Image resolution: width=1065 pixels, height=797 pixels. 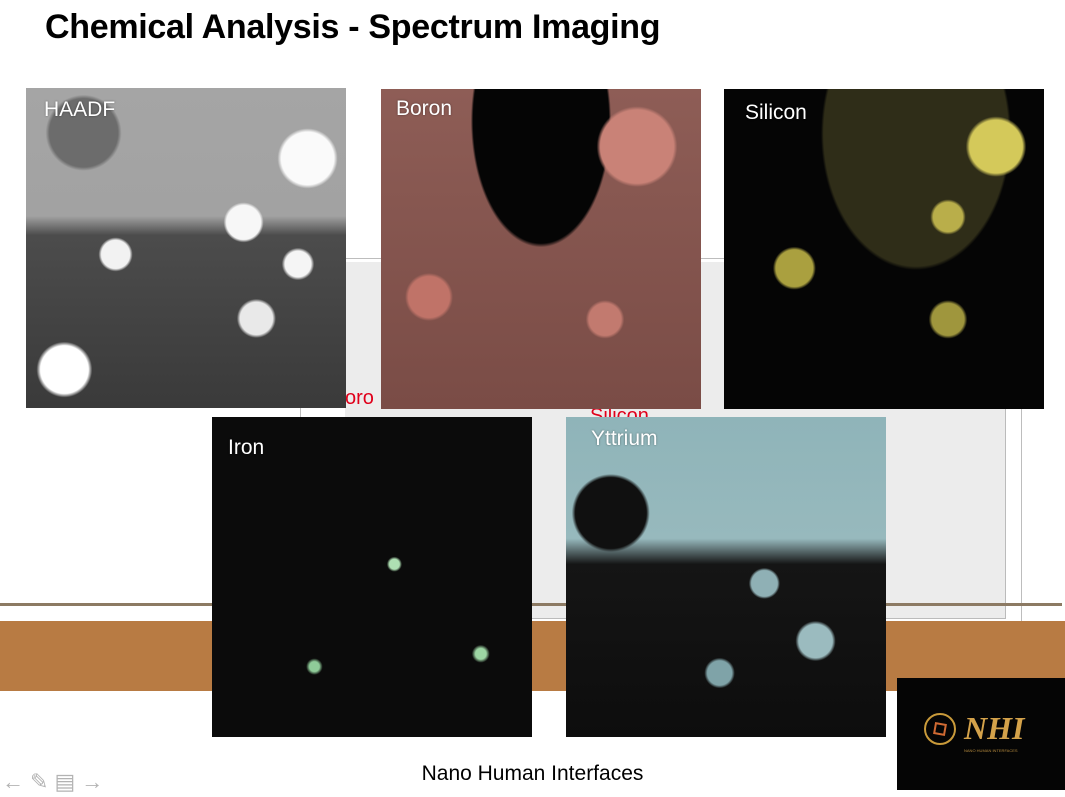 What do you see at coordinates (246, 447) in the screenshot?
I see `iron-label: Iron` at bounding box center [246, 447].